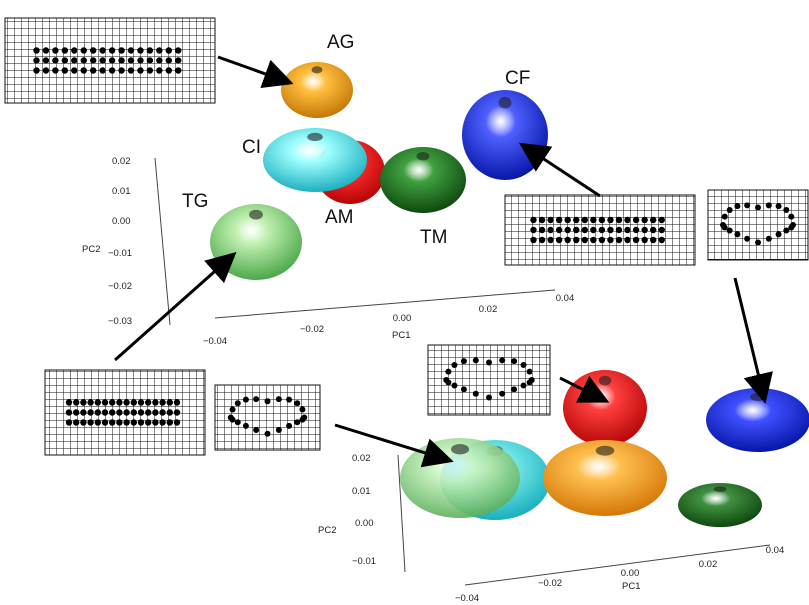  I want to click on group-label: CI, so click(251, 147).